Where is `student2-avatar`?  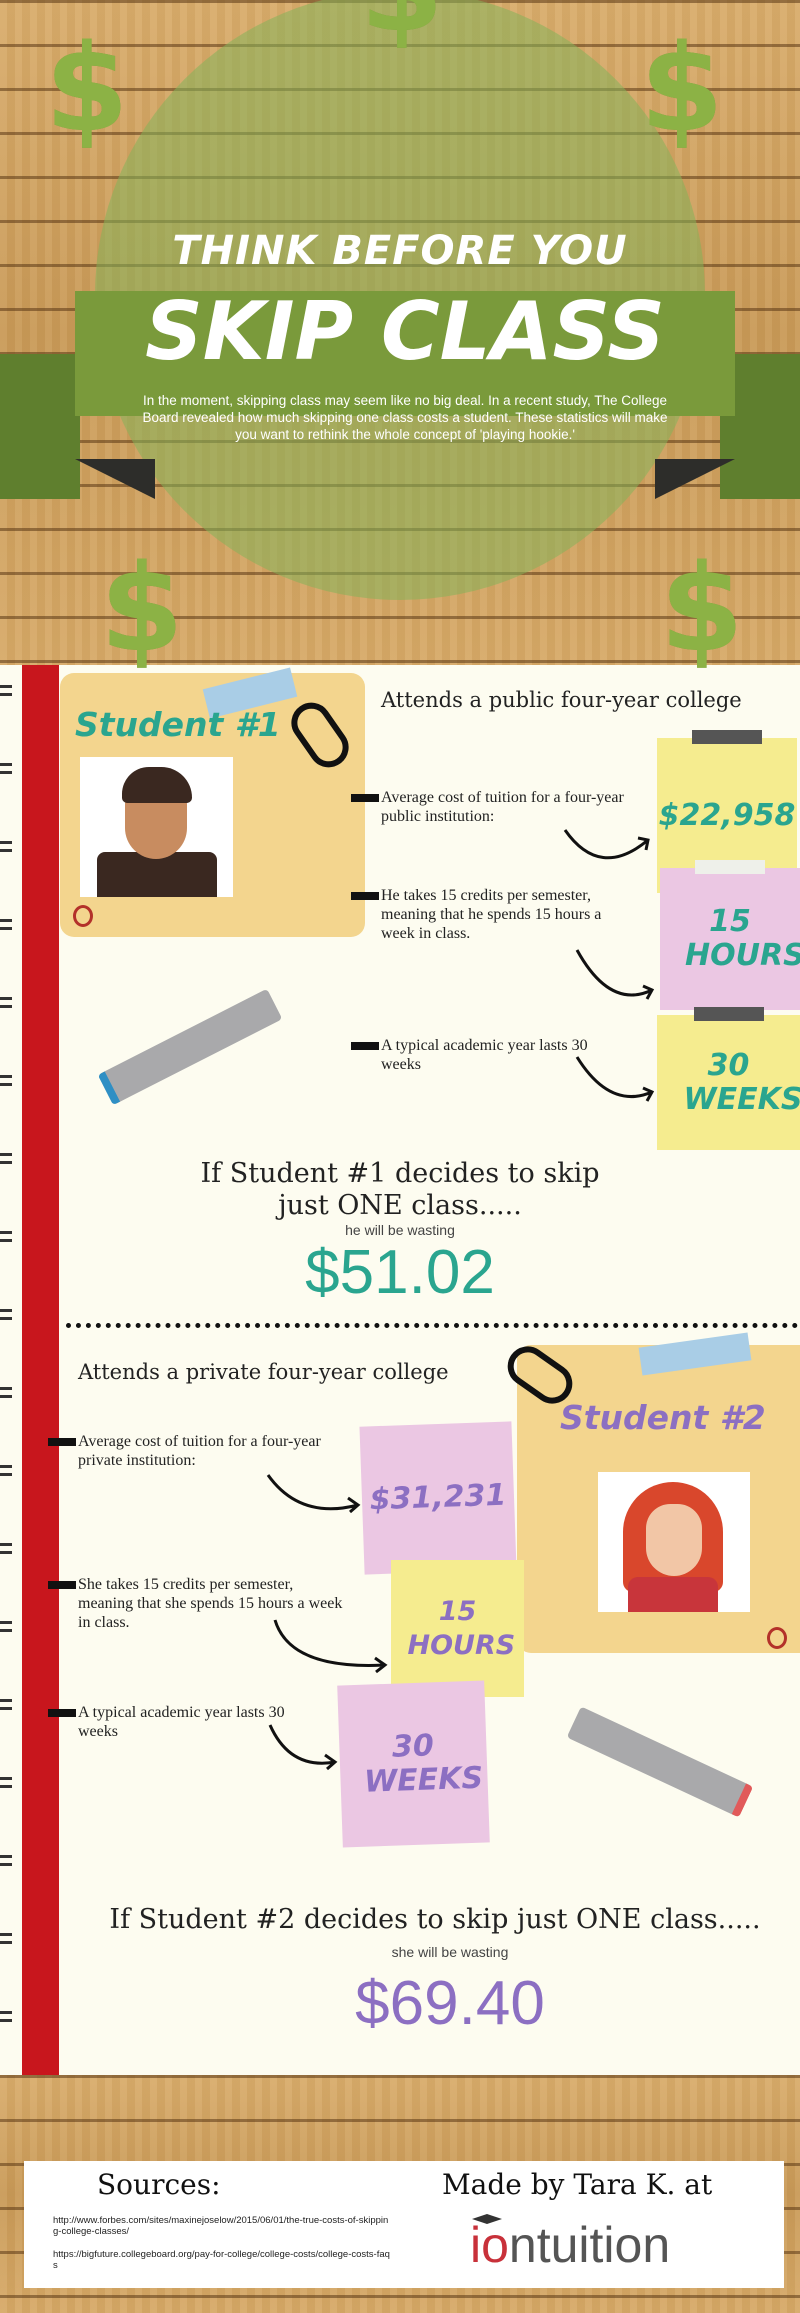
student2-avatar is located at coordinates (674, 1542).